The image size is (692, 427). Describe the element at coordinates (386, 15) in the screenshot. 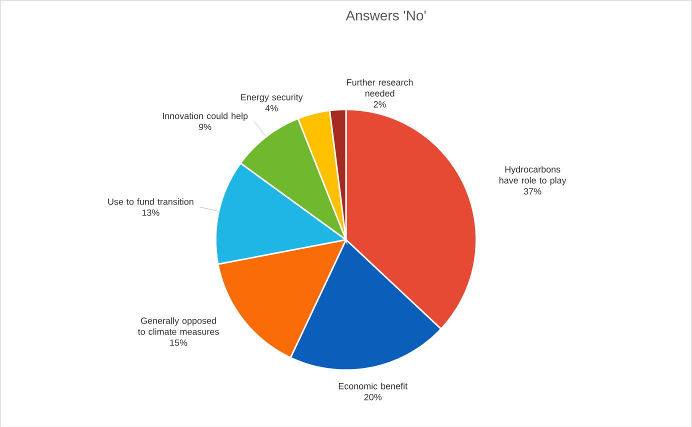

I see `chart-title: Answers 'No'` at that location.